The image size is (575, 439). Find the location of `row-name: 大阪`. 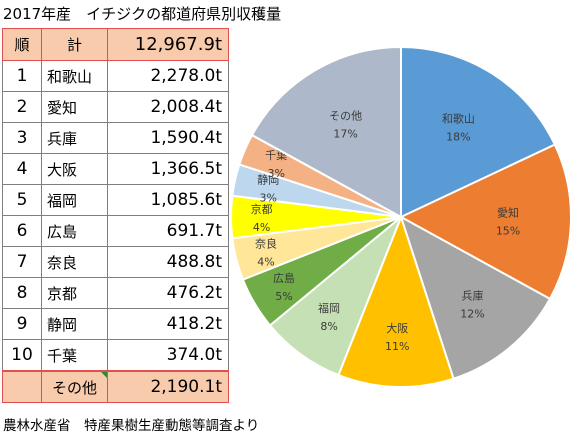

row-name: 大阪 is located at coordinates (74, 169).